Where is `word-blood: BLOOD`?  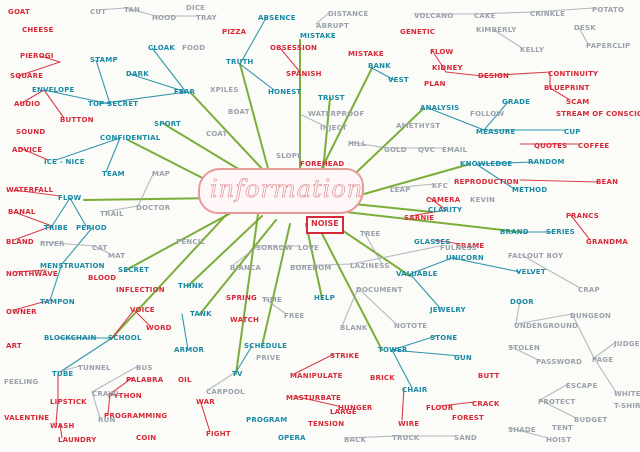
word-blood: BLOOD is located at coordinates (102, 278).